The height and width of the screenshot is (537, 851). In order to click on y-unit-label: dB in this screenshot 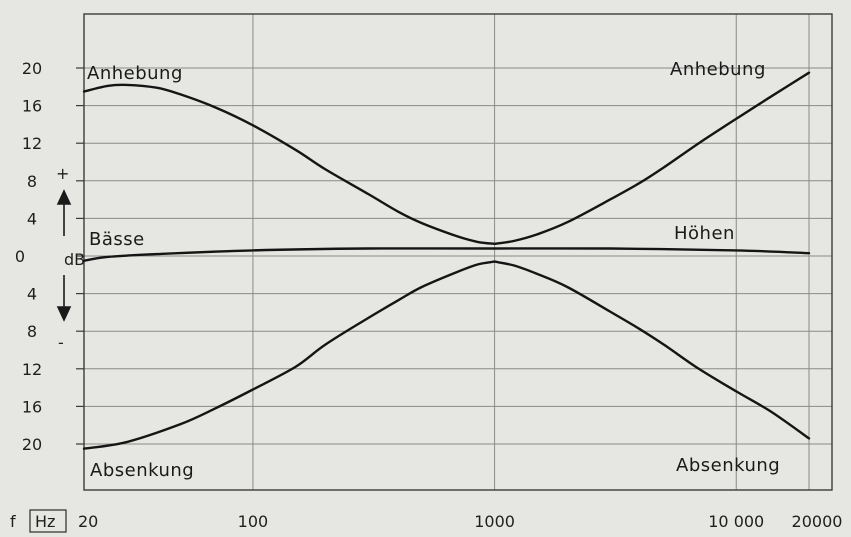, I will do `click(74, 259)`.